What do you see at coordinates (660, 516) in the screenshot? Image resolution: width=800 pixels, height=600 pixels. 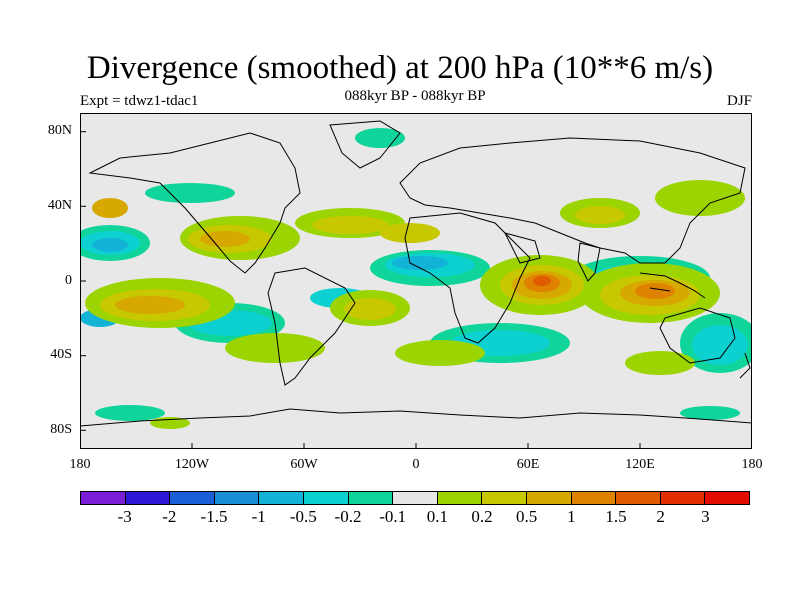 I see `colorbar-label: 2` at bounding box center [660, 516].